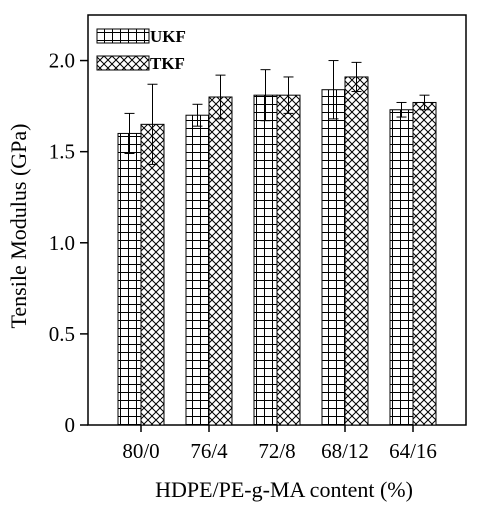 Image resolution: width=488 pixels, height=511 pixels. I want to click on x-tick-label-72-8: 72/8, so click(276, 451).